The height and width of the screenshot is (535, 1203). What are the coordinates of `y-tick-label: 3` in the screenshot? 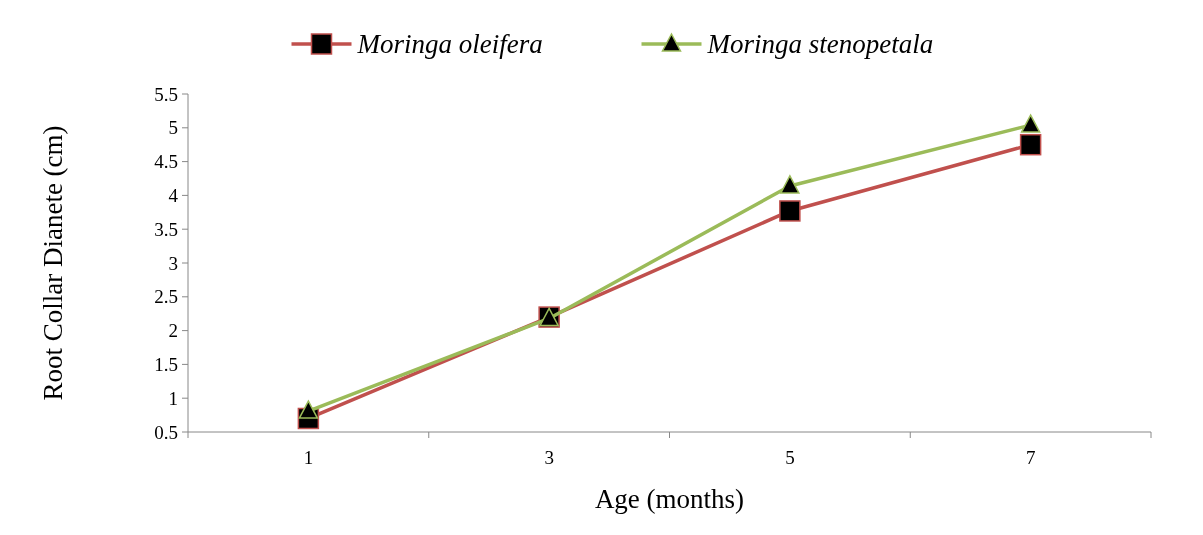 It's located at (173, 263).